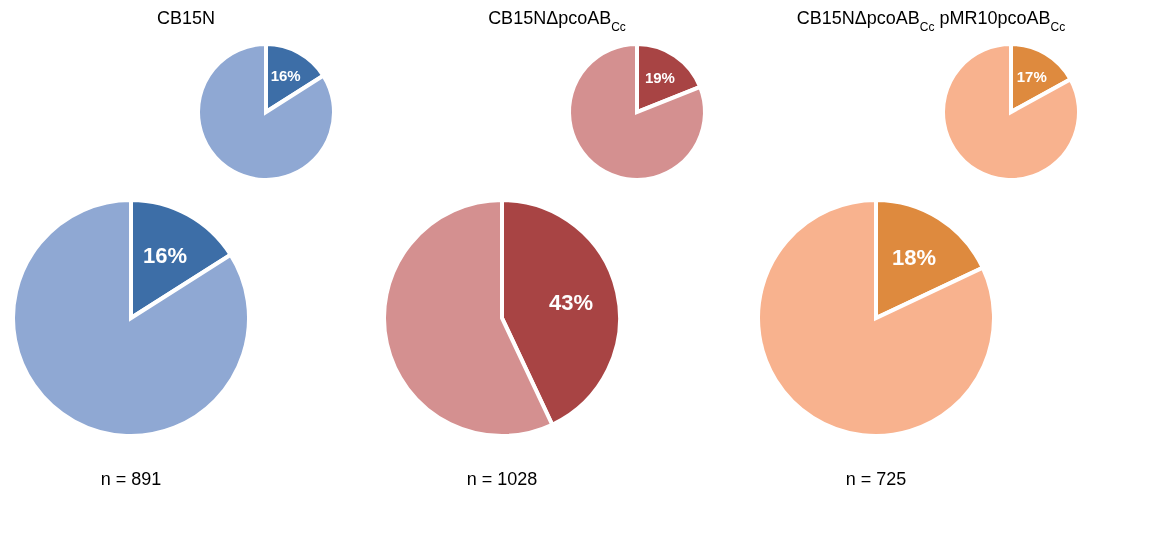  Describe the element at coordinates (502, 479) in the screenshot. I see `text: n = 1028` at that location.